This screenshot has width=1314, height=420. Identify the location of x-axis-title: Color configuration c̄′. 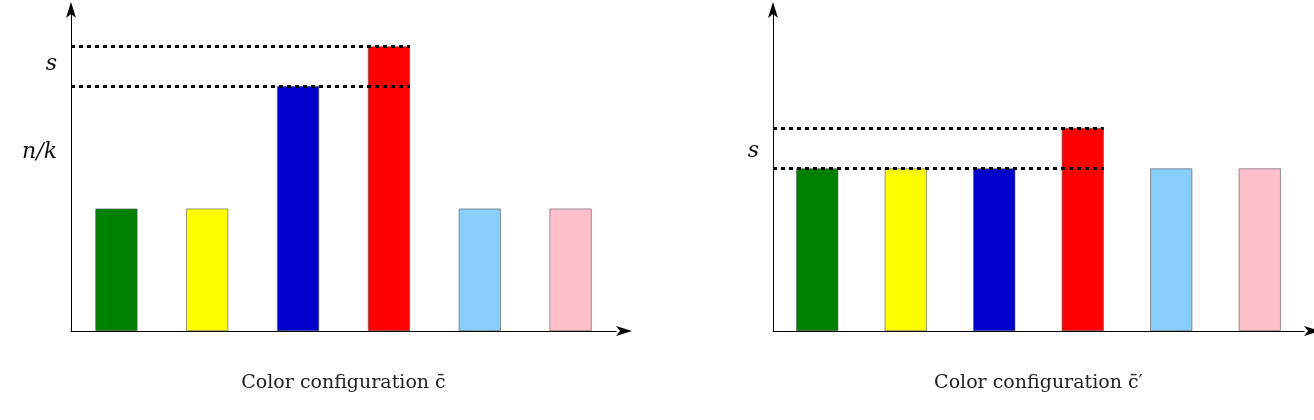
(1038, 380).